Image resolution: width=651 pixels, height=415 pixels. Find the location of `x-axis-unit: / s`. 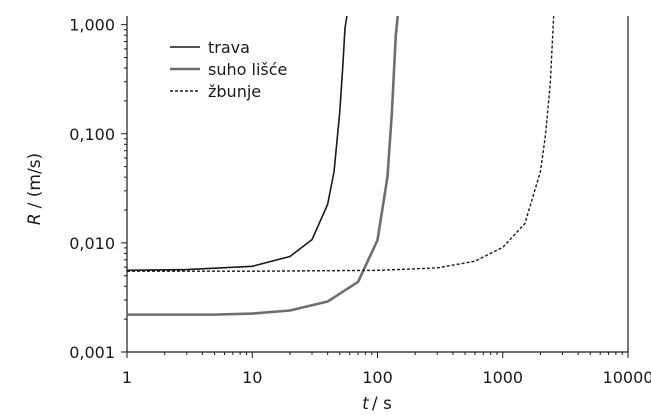

x-axis-unit: / s is located at coordinates (382, 404).